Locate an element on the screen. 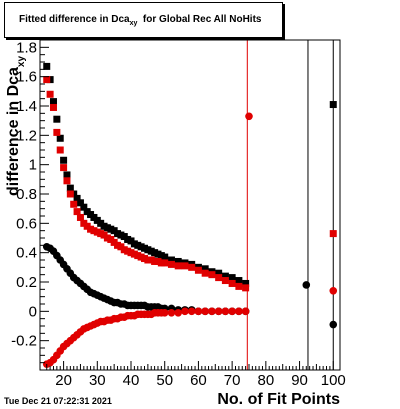 This screenshot has width=400, height=409. y-tick-label-5: 0.8 is located at coordinates (26, 194).